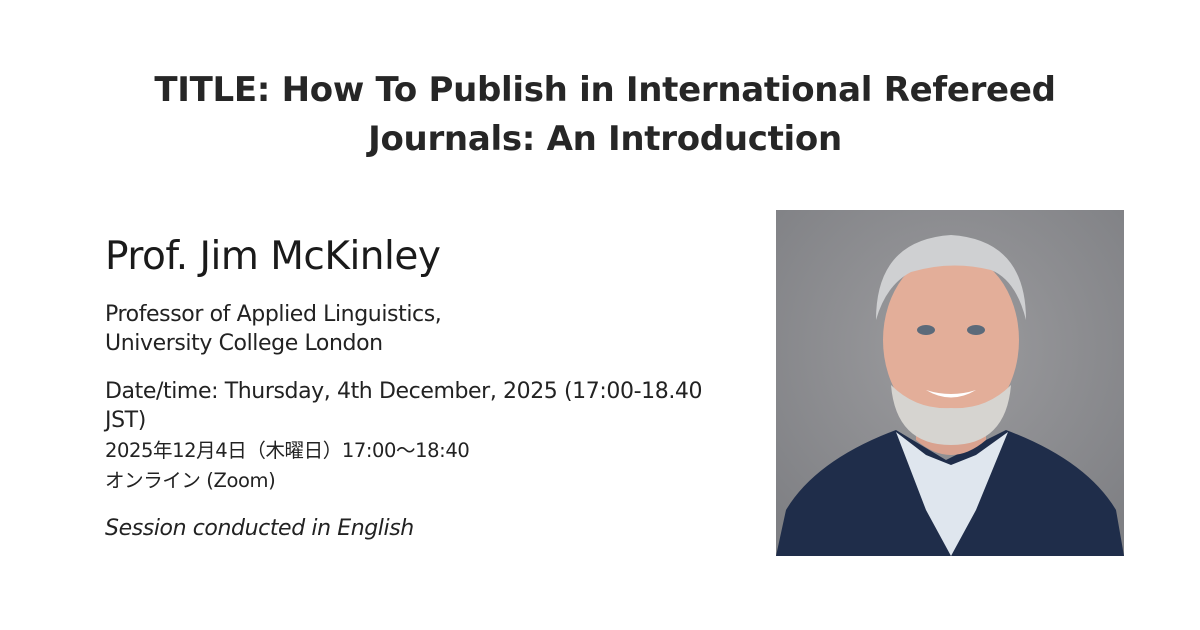 The height and width of the screenshot is (630, 1200). Describe the element at coordinates (190, 480) in the screenshot. I see `event-venue: オンライン (Zoom)` at that location.